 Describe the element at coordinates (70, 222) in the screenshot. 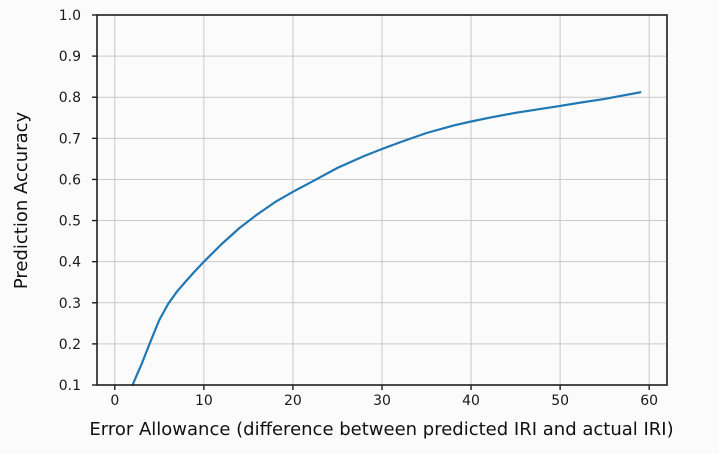

I see `y-tick-label: 0.5` at that location.